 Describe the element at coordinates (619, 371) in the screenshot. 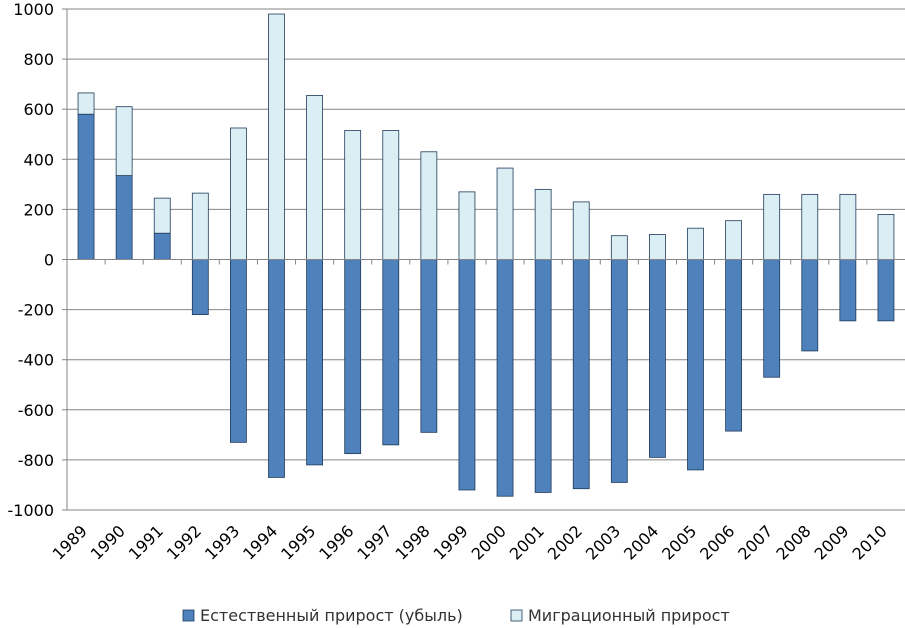

I see `bar-natural-2003` at that location.